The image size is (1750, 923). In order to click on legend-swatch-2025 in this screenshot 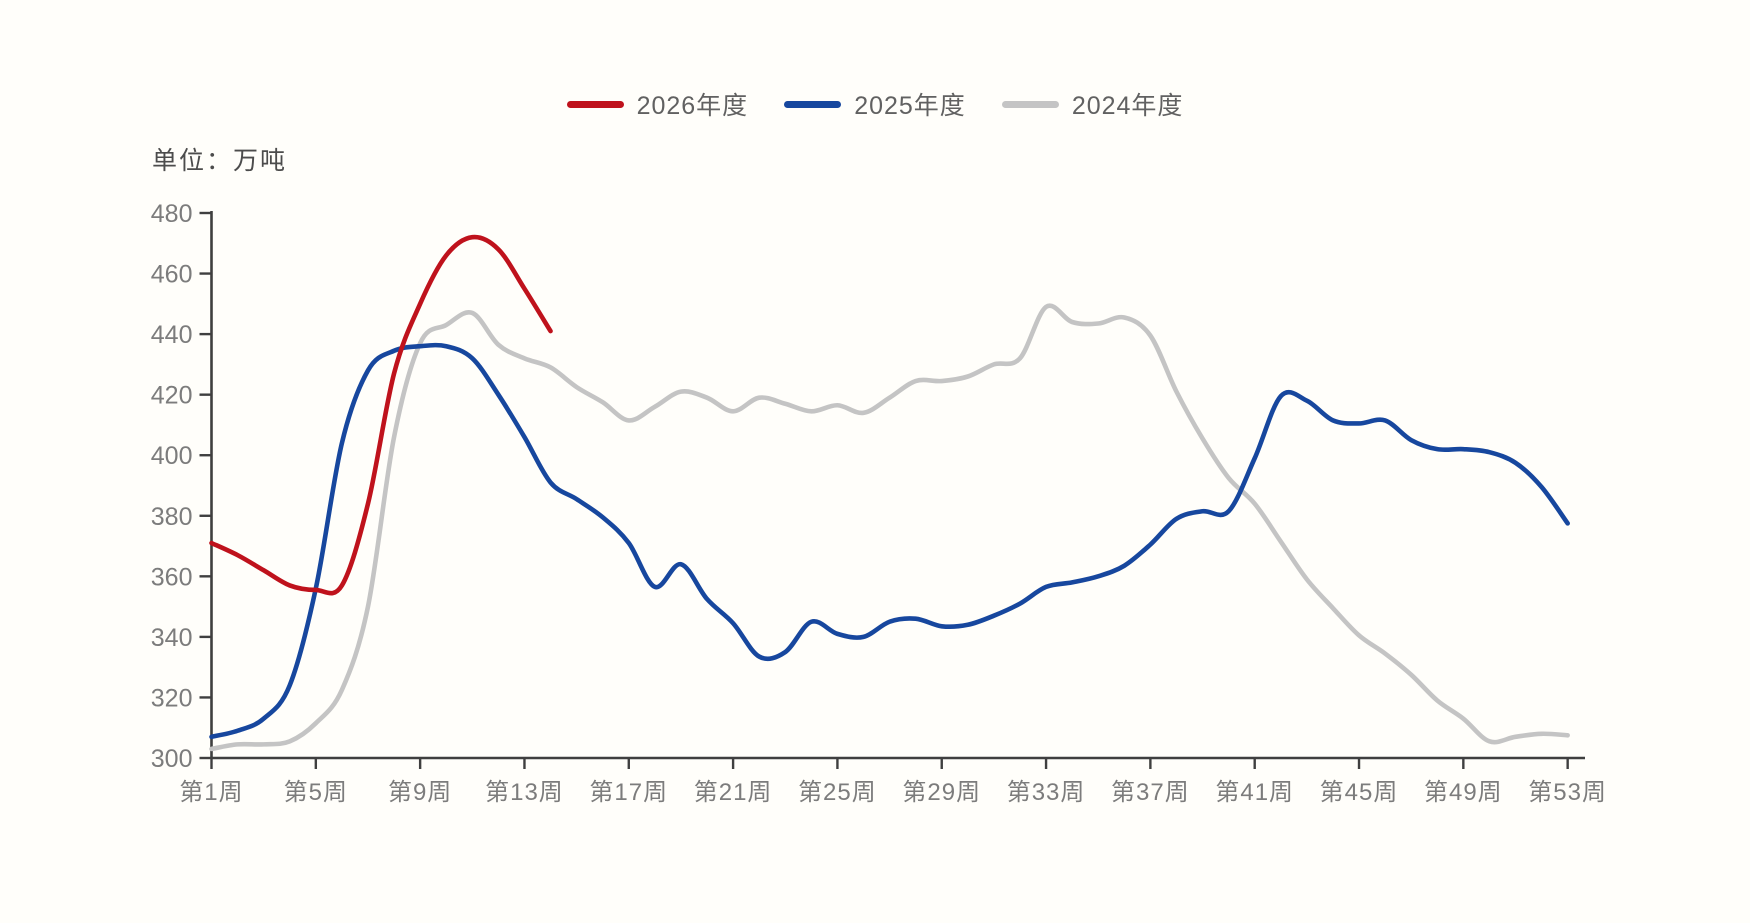, I will do `click(813, 104)`.